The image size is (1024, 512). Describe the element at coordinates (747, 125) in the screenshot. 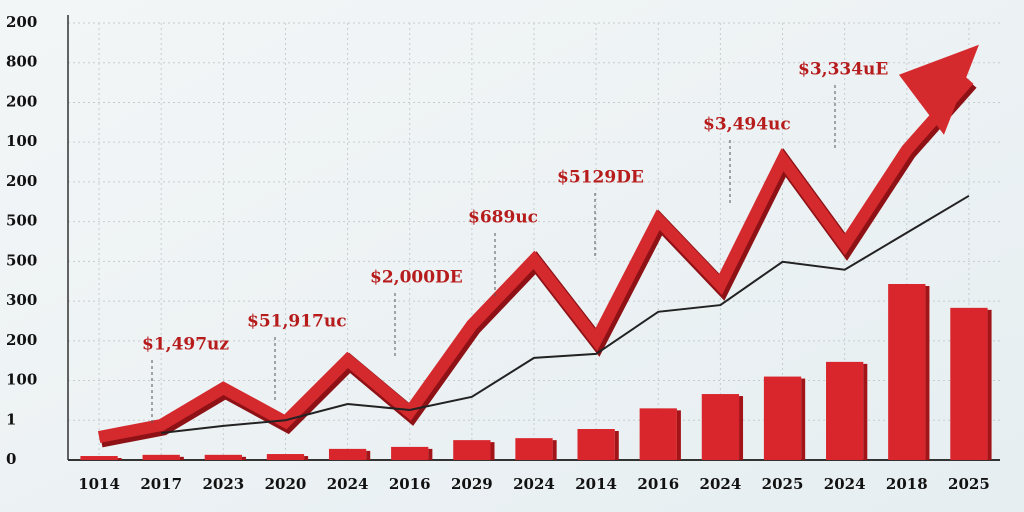

I see `annotation: $3,494uc` at that location.